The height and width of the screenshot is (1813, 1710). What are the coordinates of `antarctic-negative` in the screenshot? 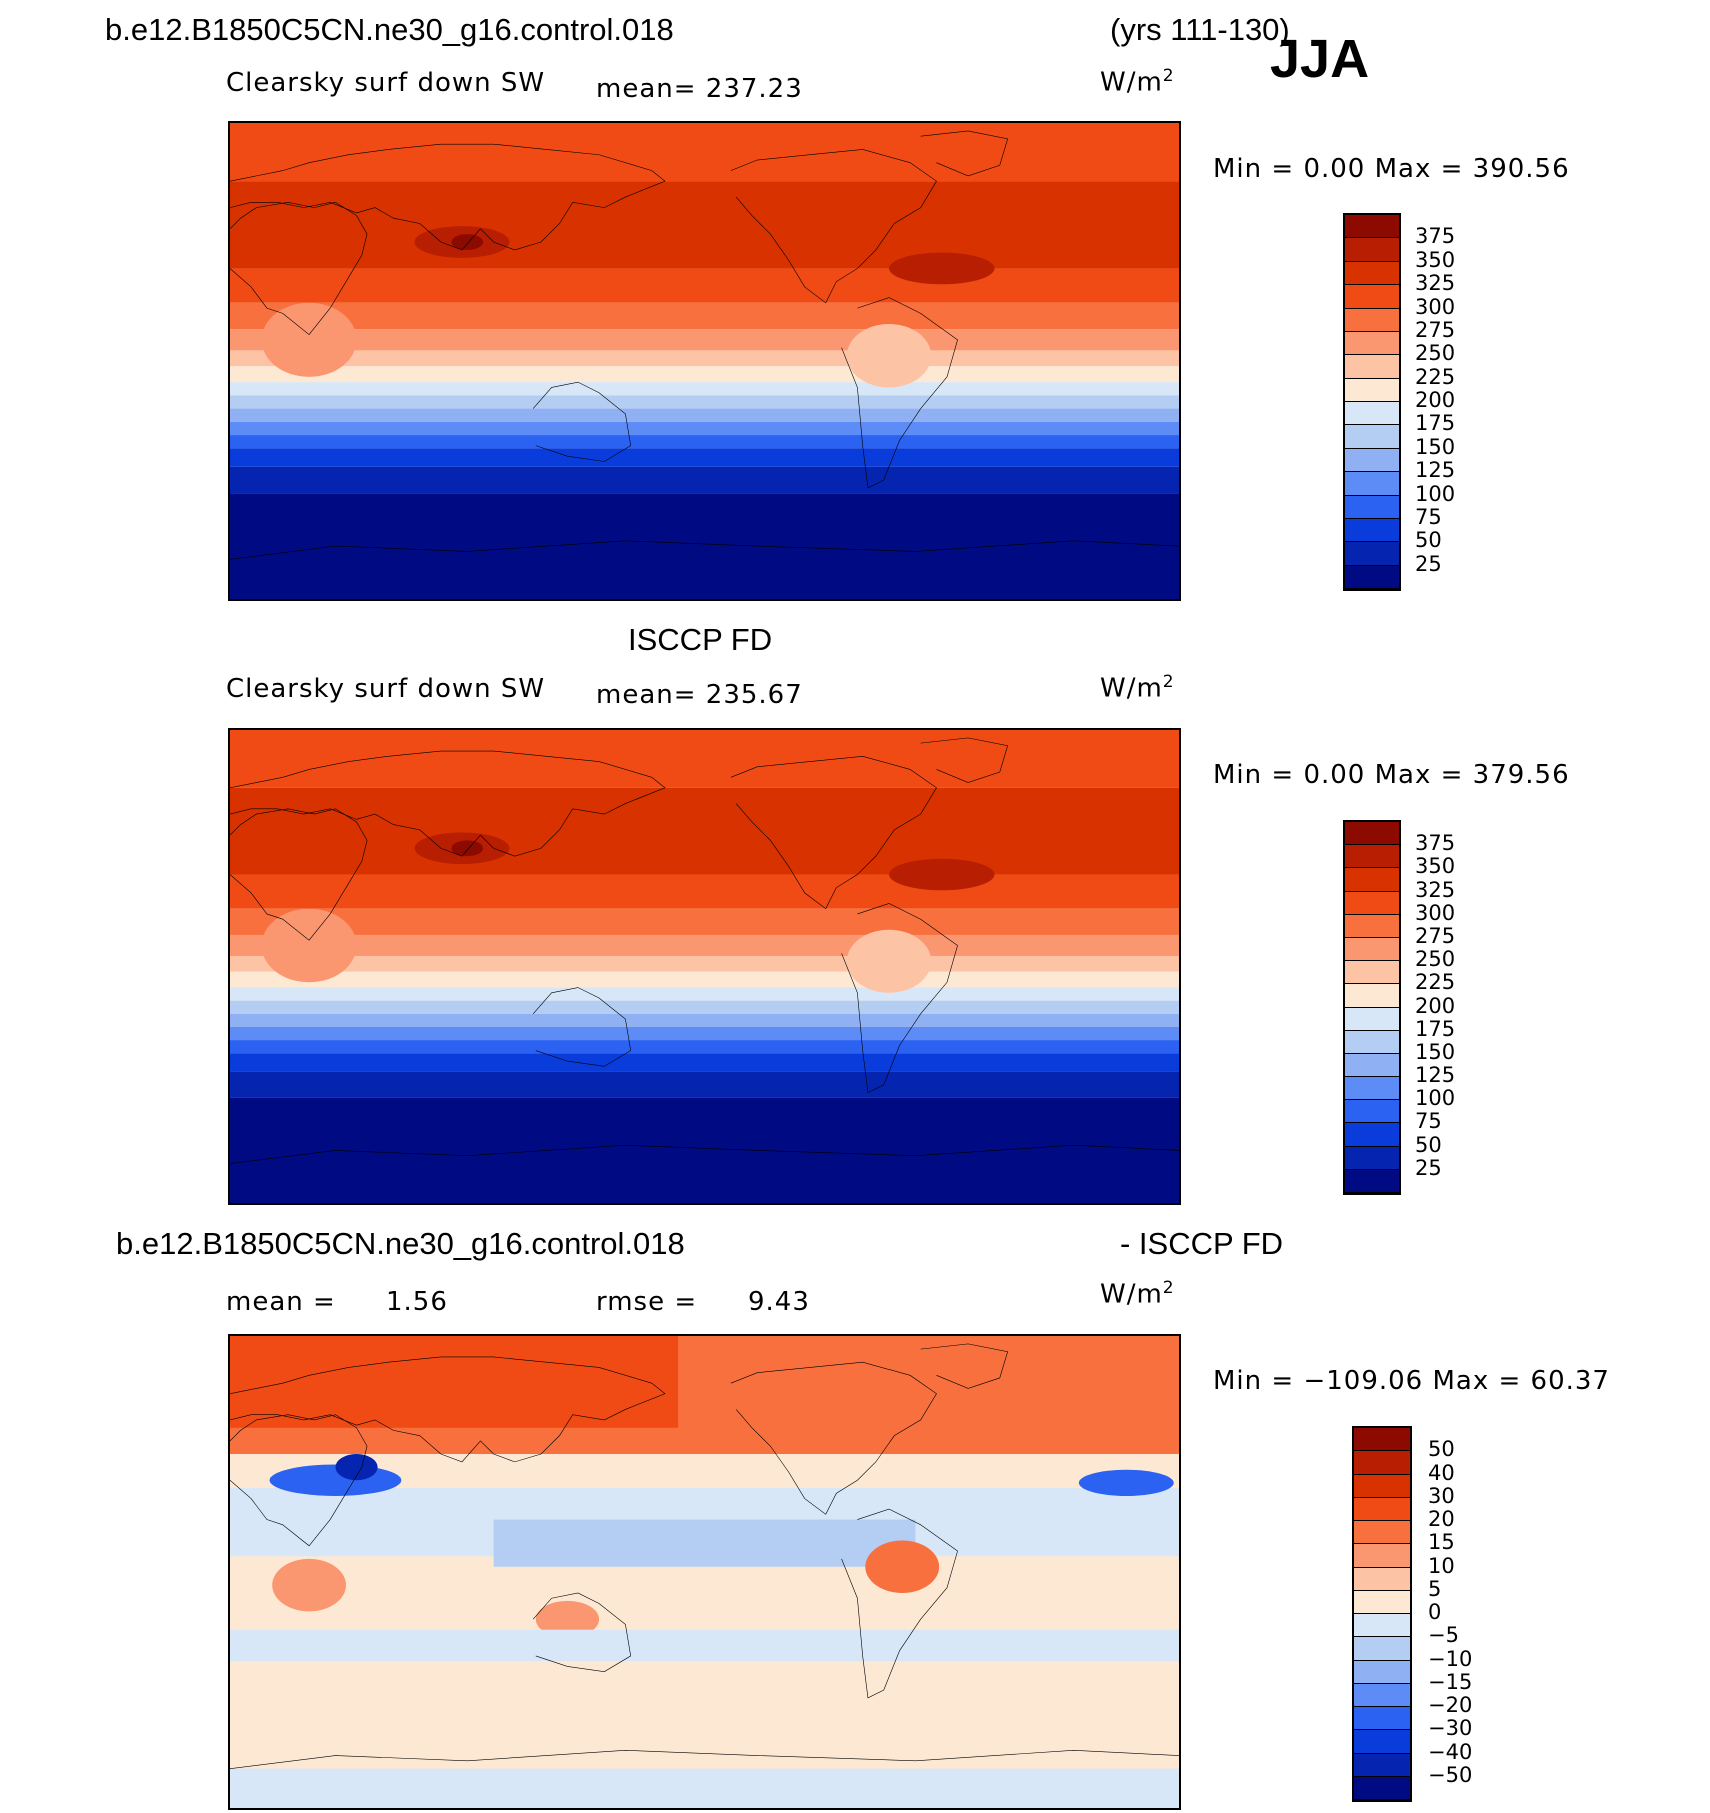 It's located at (704, 1788).